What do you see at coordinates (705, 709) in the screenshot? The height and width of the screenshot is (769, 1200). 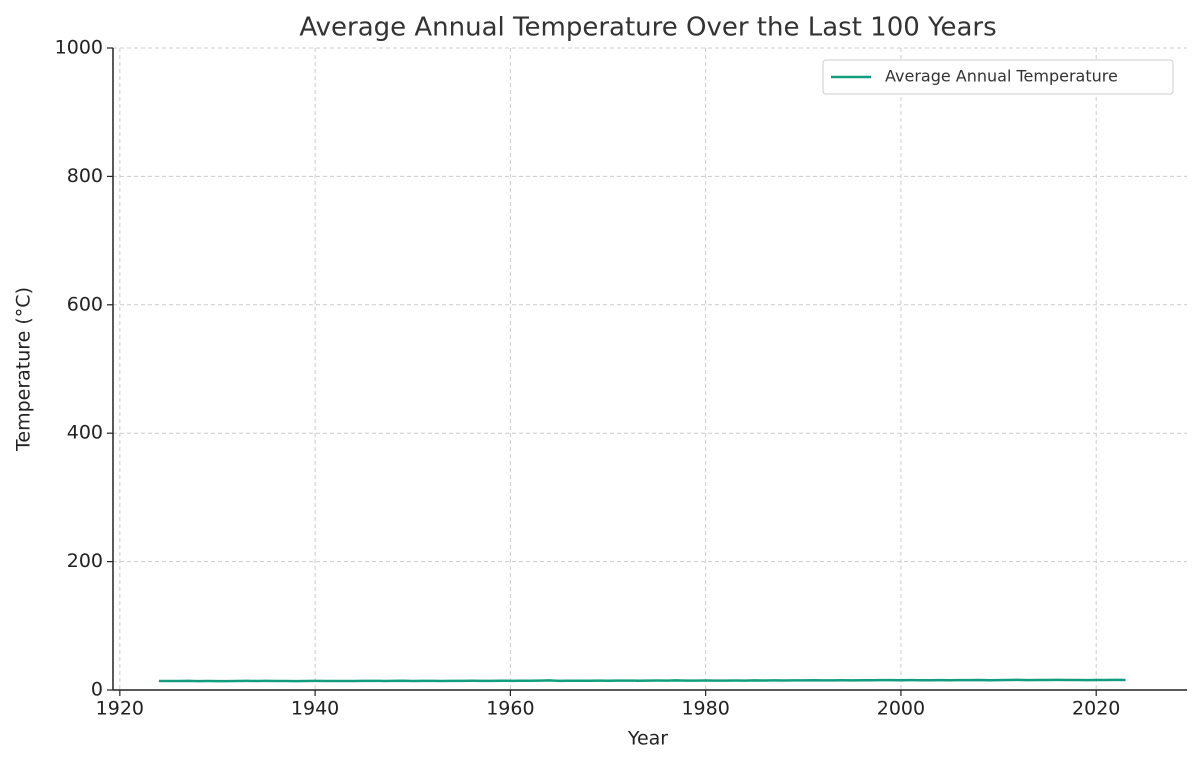 I see `x-tick-label: 1980` at bounding box center [705, 709].